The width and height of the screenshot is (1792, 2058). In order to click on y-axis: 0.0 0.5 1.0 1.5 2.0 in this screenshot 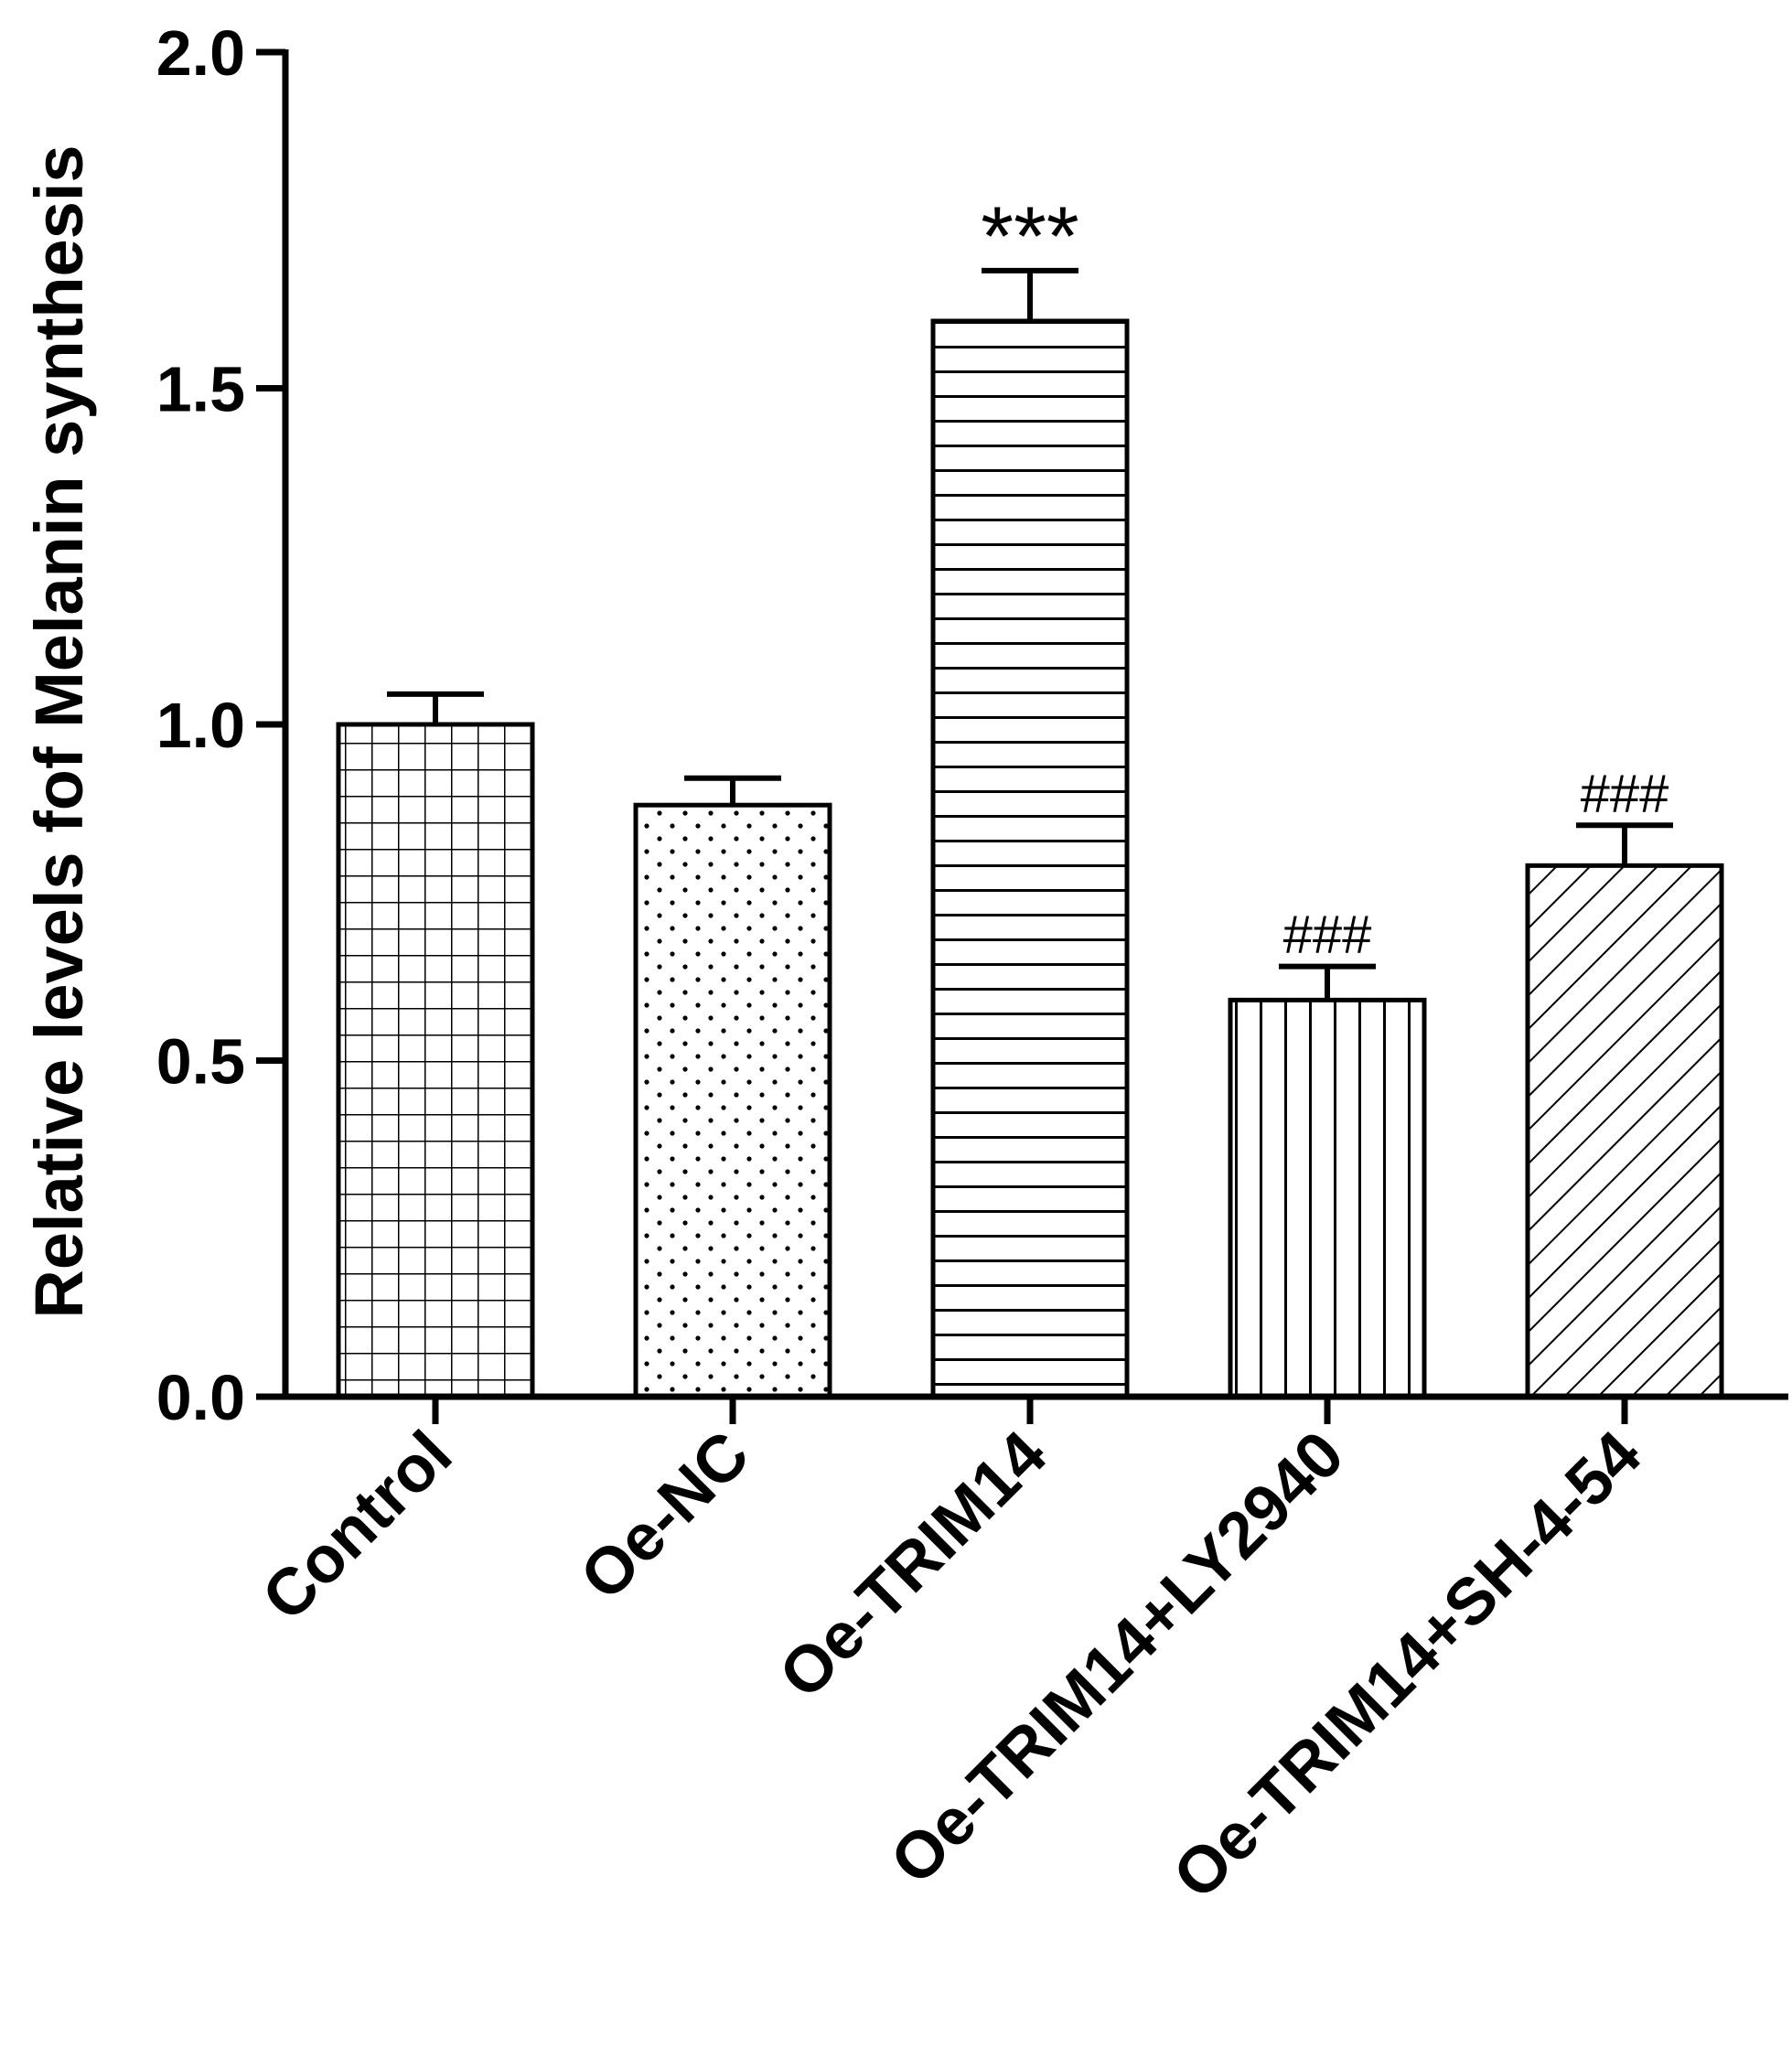, I will do `click(222, 725)`.